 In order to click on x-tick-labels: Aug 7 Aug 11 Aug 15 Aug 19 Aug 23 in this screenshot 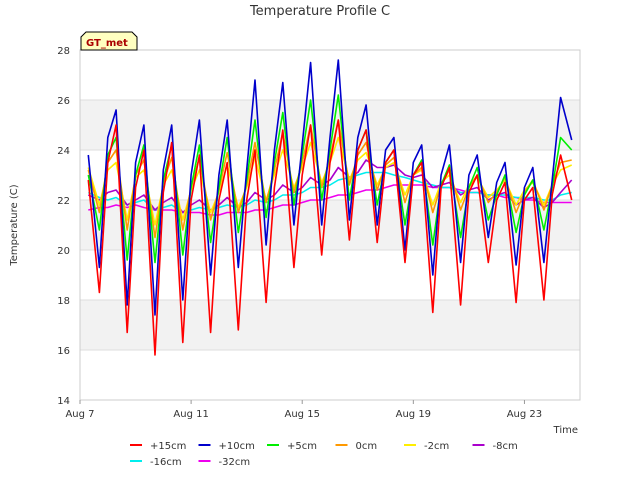, I will do `click(303, 410)`.